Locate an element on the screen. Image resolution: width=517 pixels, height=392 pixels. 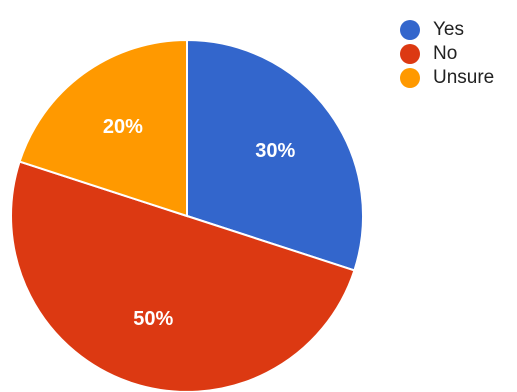
legend-item-unsure: Unsure is located at coordinates (447, 77).